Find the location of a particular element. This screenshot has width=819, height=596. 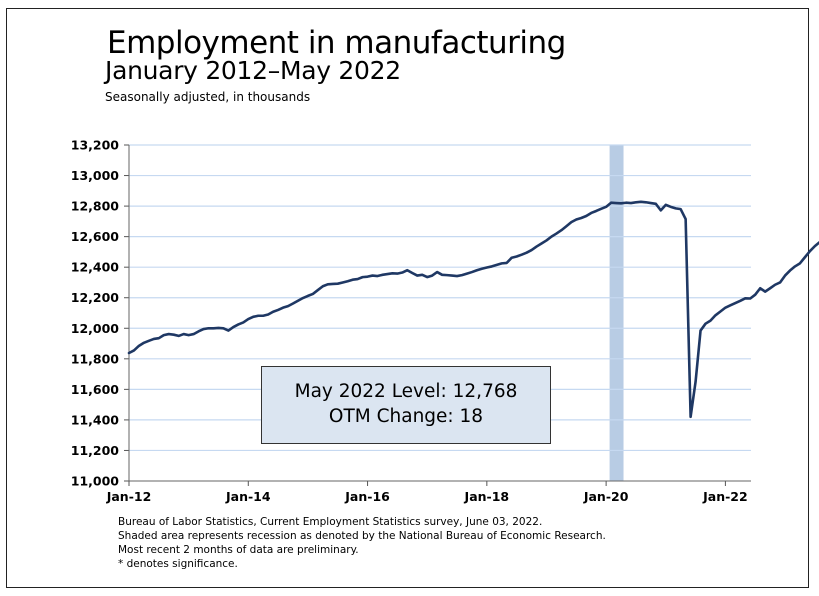

y-tick-label: 13,000 is located at coordinates (95, 175).